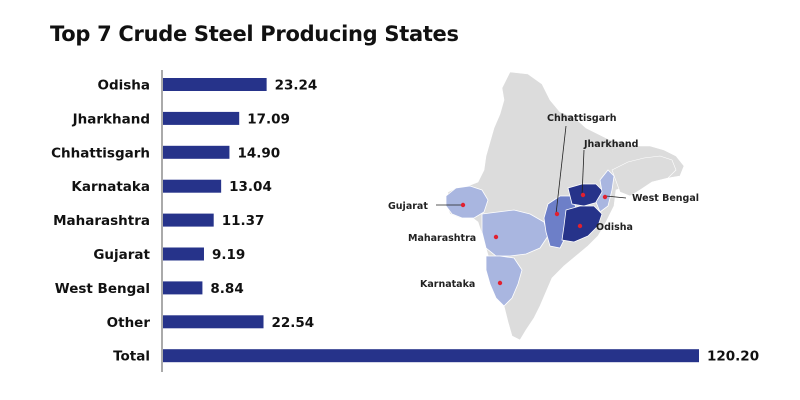 The width and height of the screenshot is (800, 400). What do you see at coordinates (111, 119) in the screenshot?
I see `category-label-jharkhand: Jharkhand` at bounding box center [111, 119].